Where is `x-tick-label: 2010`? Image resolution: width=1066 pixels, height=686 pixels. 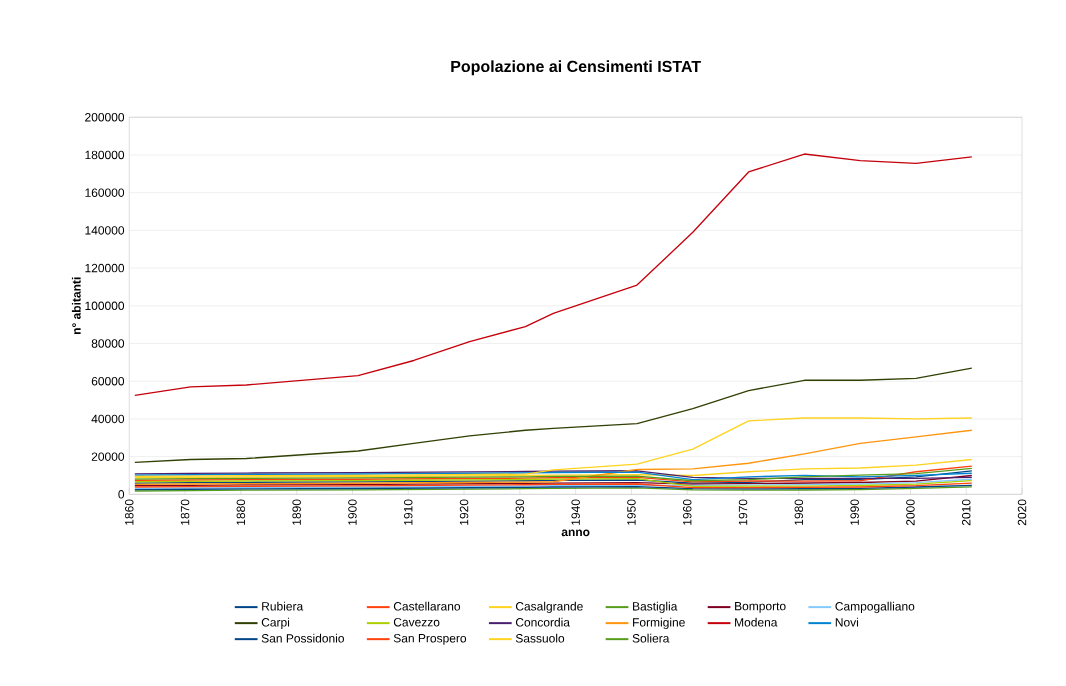 x-tick-label: 2010 is located at coordinates (966, 512).